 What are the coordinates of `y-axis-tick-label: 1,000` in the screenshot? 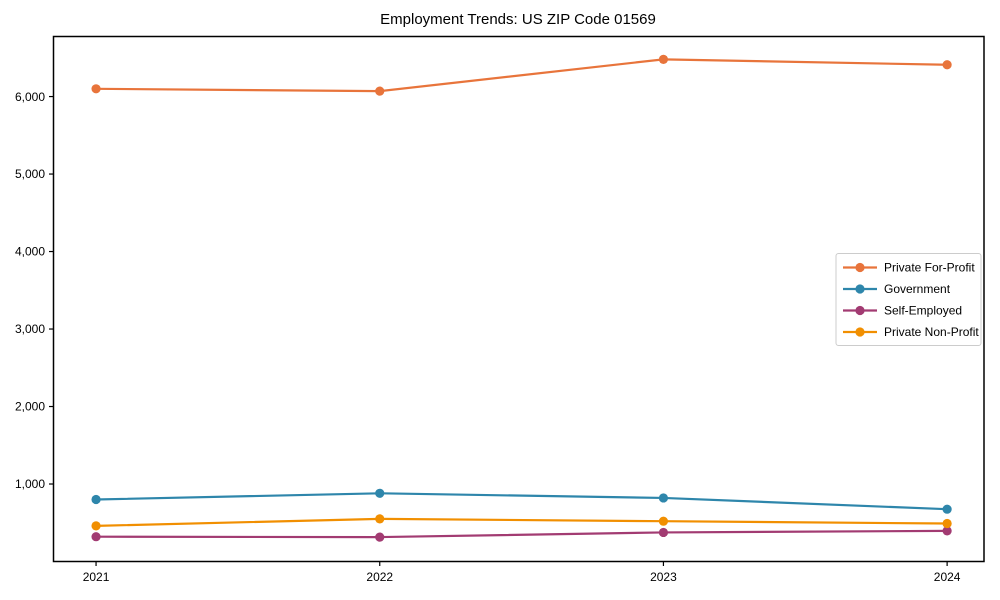 It's located at (30, 484).